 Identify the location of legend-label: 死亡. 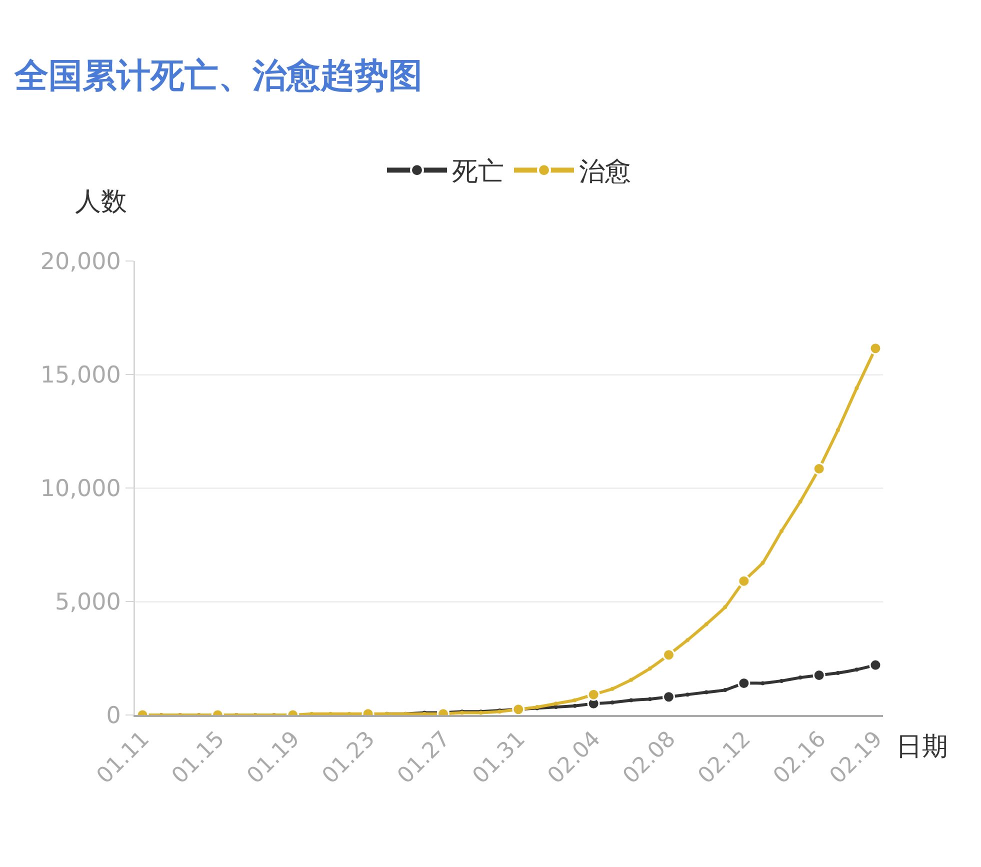
(478, 172).